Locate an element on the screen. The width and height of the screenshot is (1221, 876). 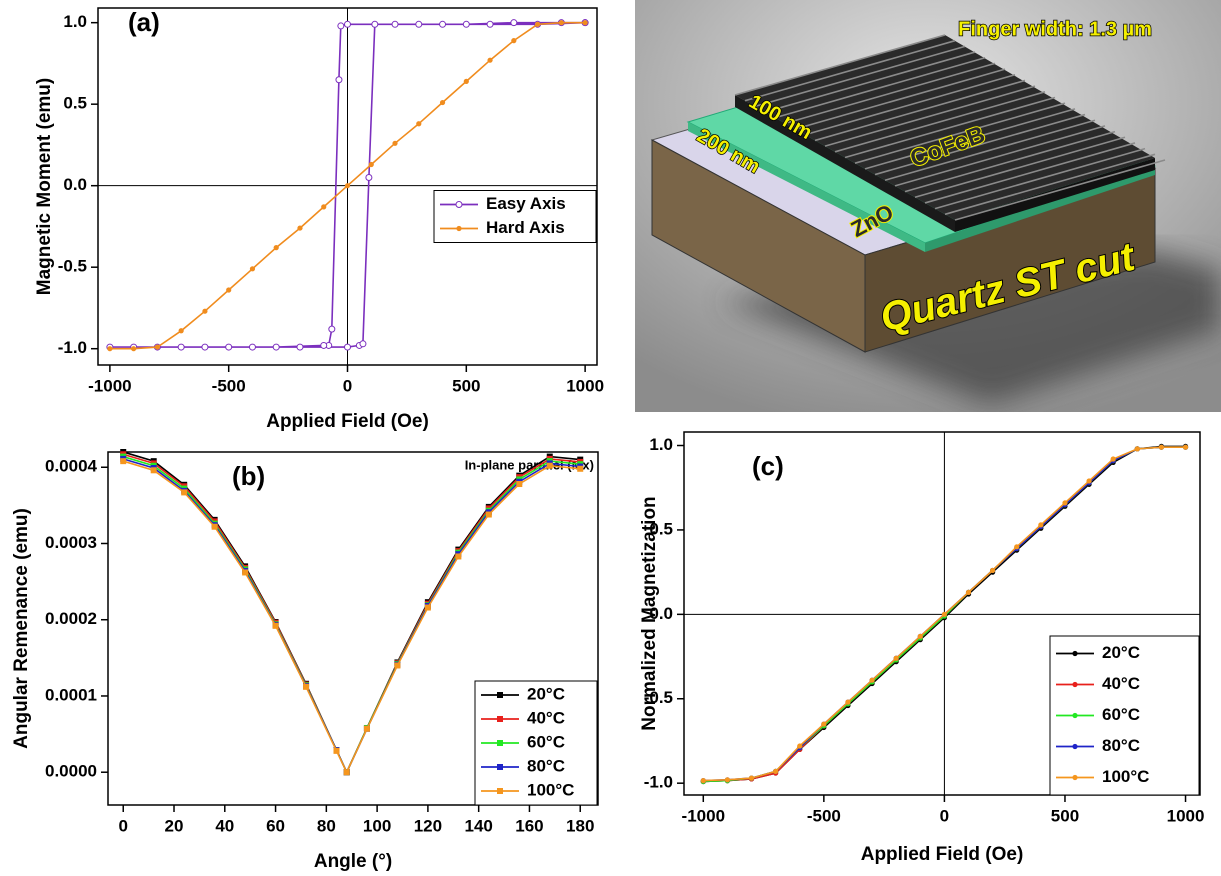
y-tick-label: 0.0 is located at coordinates (75, 184).